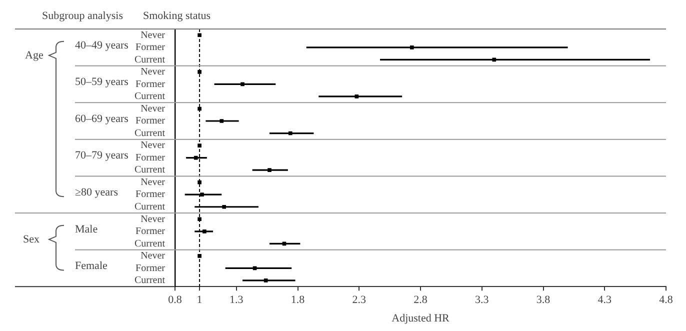 The height and width of the screenshot is (331, 686). I want to click on text: Male, so click(86, 229).